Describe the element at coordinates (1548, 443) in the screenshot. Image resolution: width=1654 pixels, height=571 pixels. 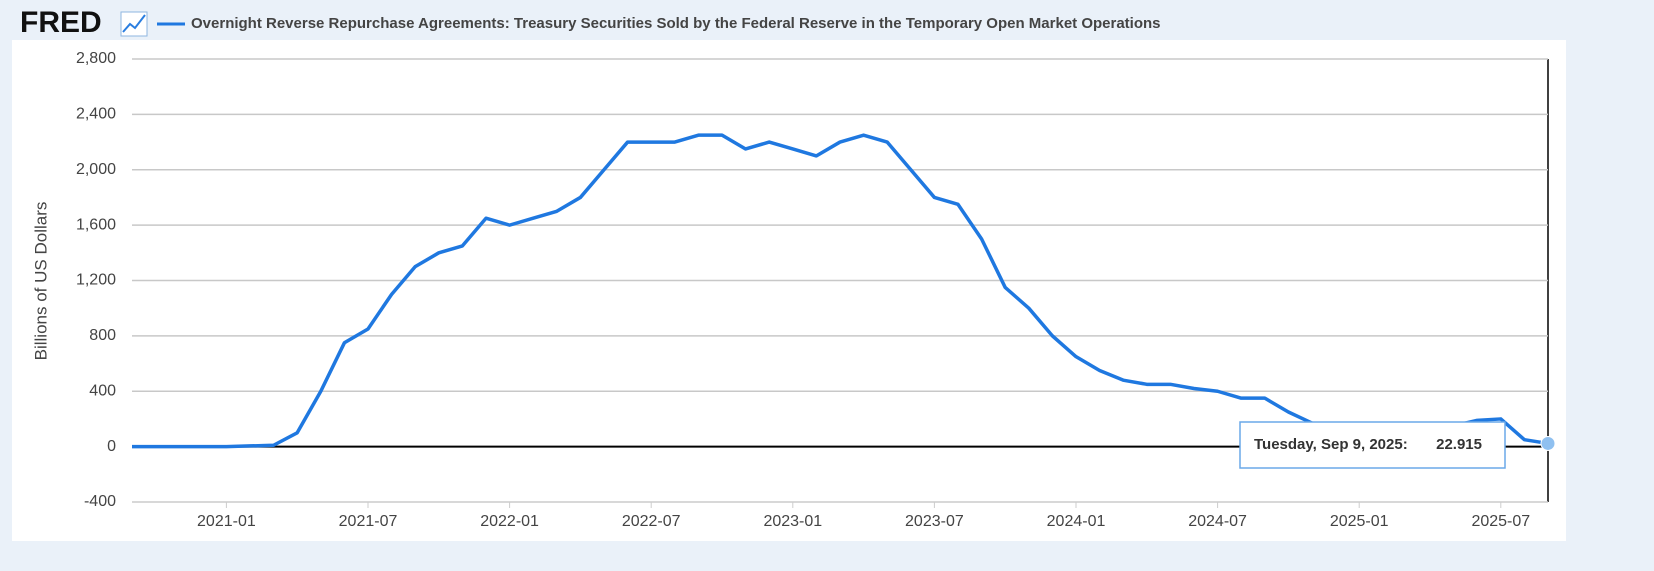
I see `hover-point` at that location.